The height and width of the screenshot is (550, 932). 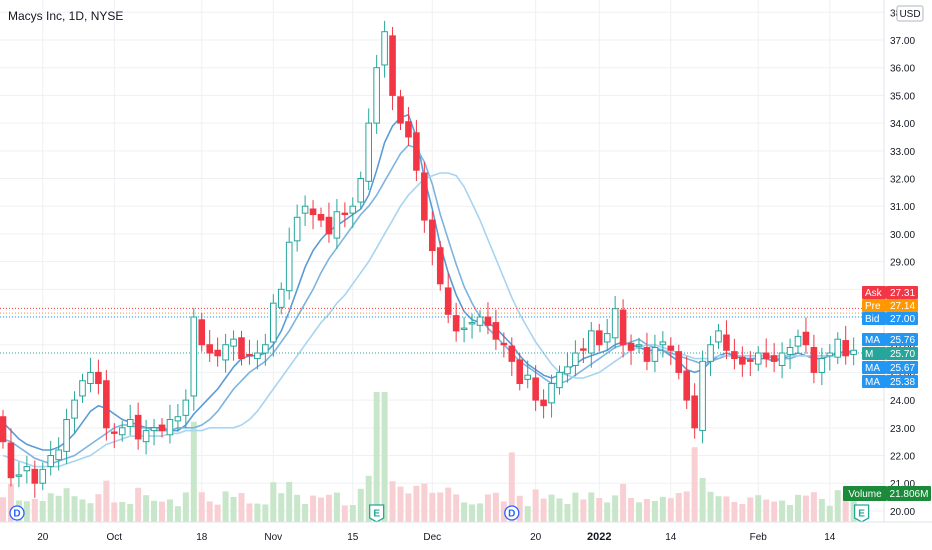 I want to click on time-axis: 20 Oct 18 Nov 15 Dec 20 2022 14 Feb 14, so click(x=436, y=537).